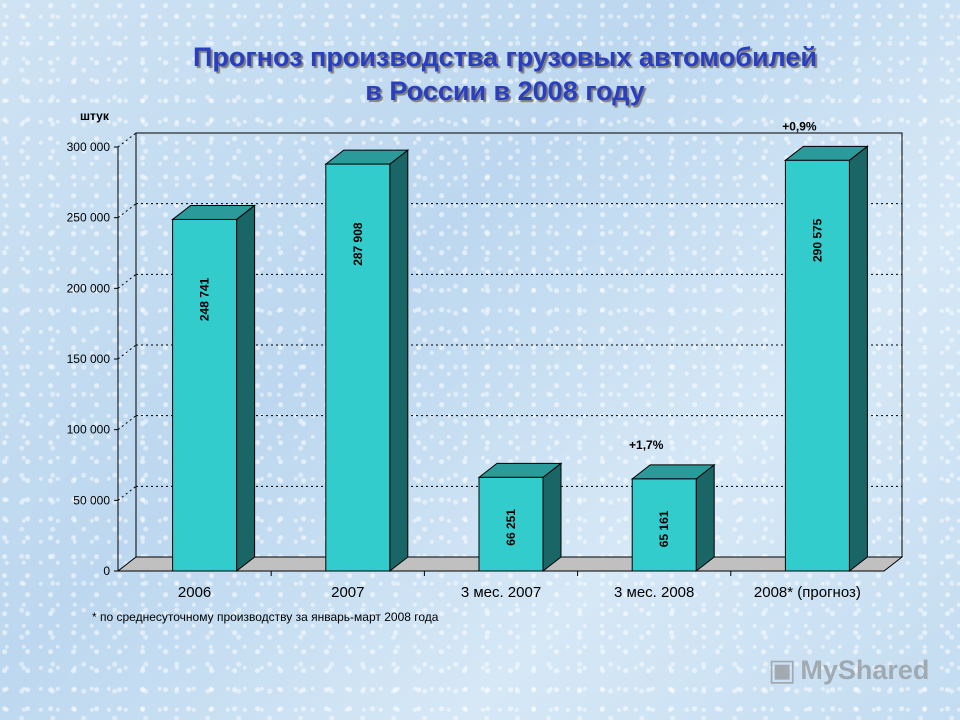 The width and height of the screenshot is (960, 720). What do you see at coordinates (89, 288) in the screenshot?
I see `y-tick-label: 200 000` at bounding box center [89, 288].